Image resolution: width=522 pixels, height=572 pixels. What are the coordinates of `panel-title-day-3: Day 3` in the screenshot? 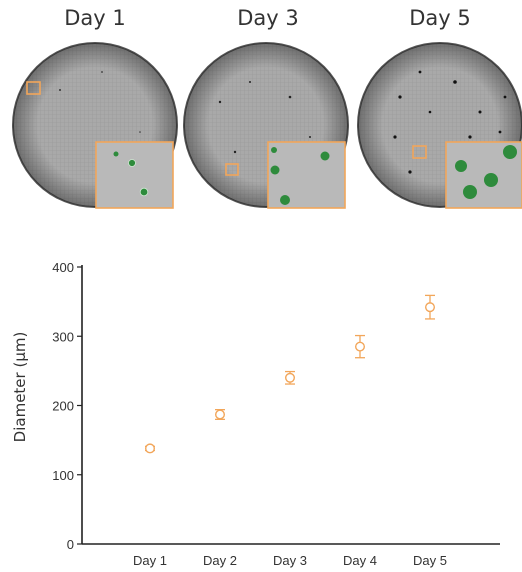 It's located at (268, 18).